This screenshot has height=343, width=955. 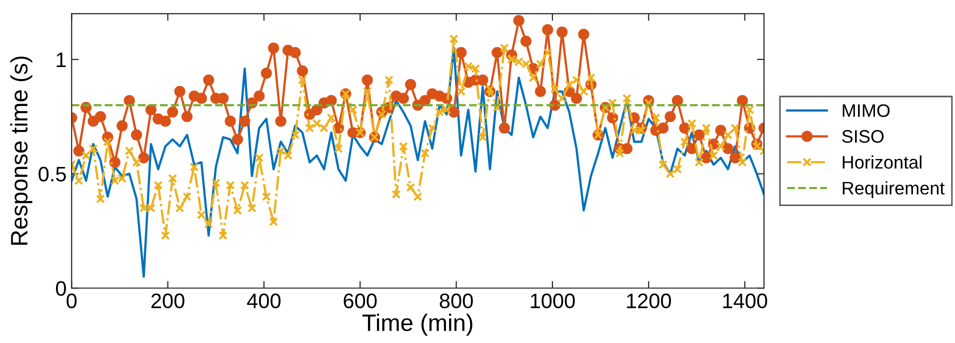 What do you see at coordinates (360, 301) in the screenshot?
I see `x-tick-label: 600` at bounding box center [360, 301].